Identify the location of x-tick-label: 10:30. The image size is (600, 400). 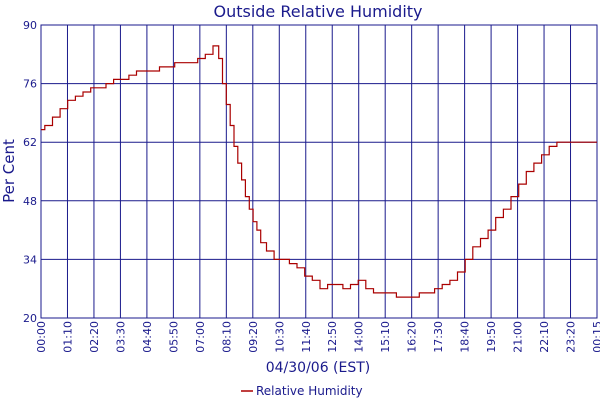
(279, 337).